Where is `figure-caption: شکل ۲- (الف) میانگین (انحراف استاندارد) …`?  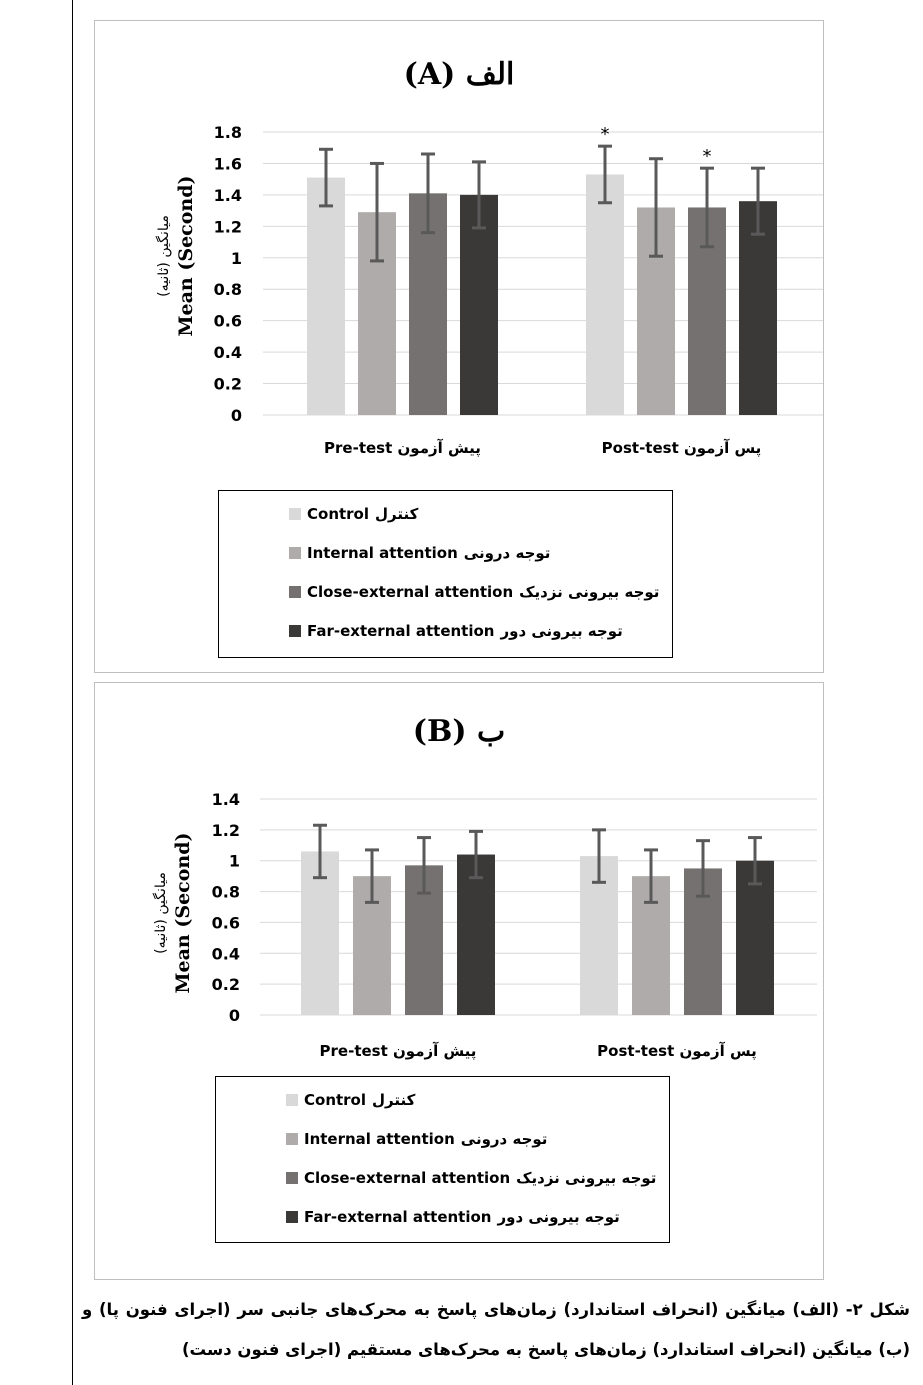
figure-caption: شکل ۲- (الف) میانگین (انحراف استاندارد) … is located at coordinates (496, 1329).